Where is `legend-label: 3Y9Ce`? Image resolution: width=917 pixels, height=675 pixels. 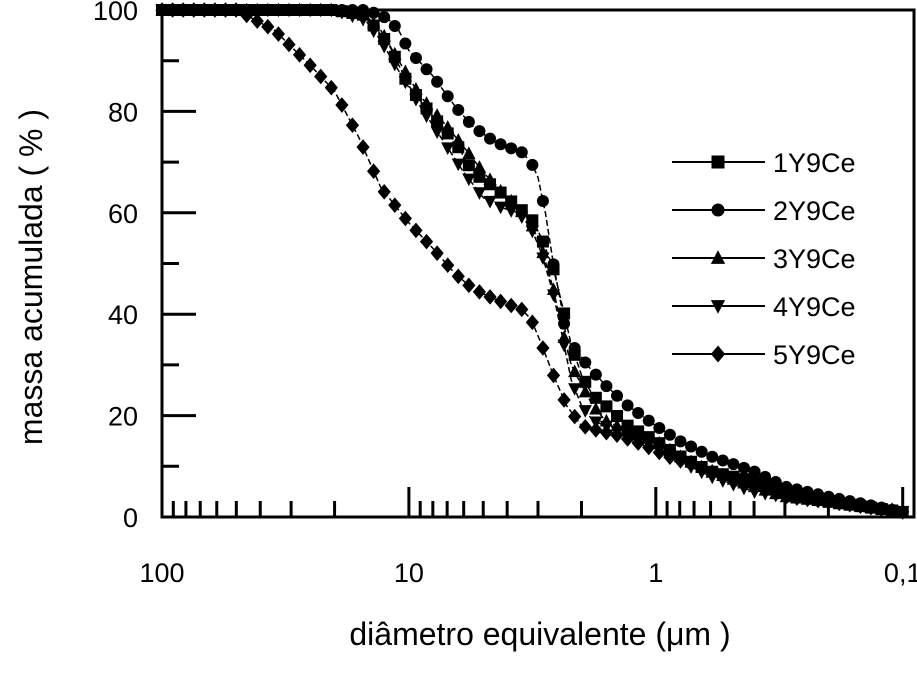
legend-label: 3Y9Ce is located at coordinates (814, 259).